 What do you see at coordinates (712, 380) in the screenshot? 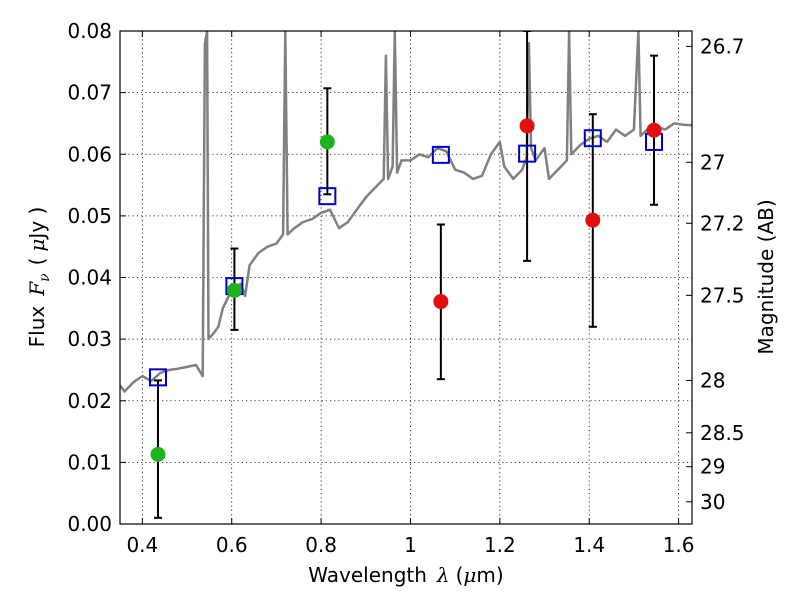
I see `y2-tick-label: 28` at bounding box center [712, 380].